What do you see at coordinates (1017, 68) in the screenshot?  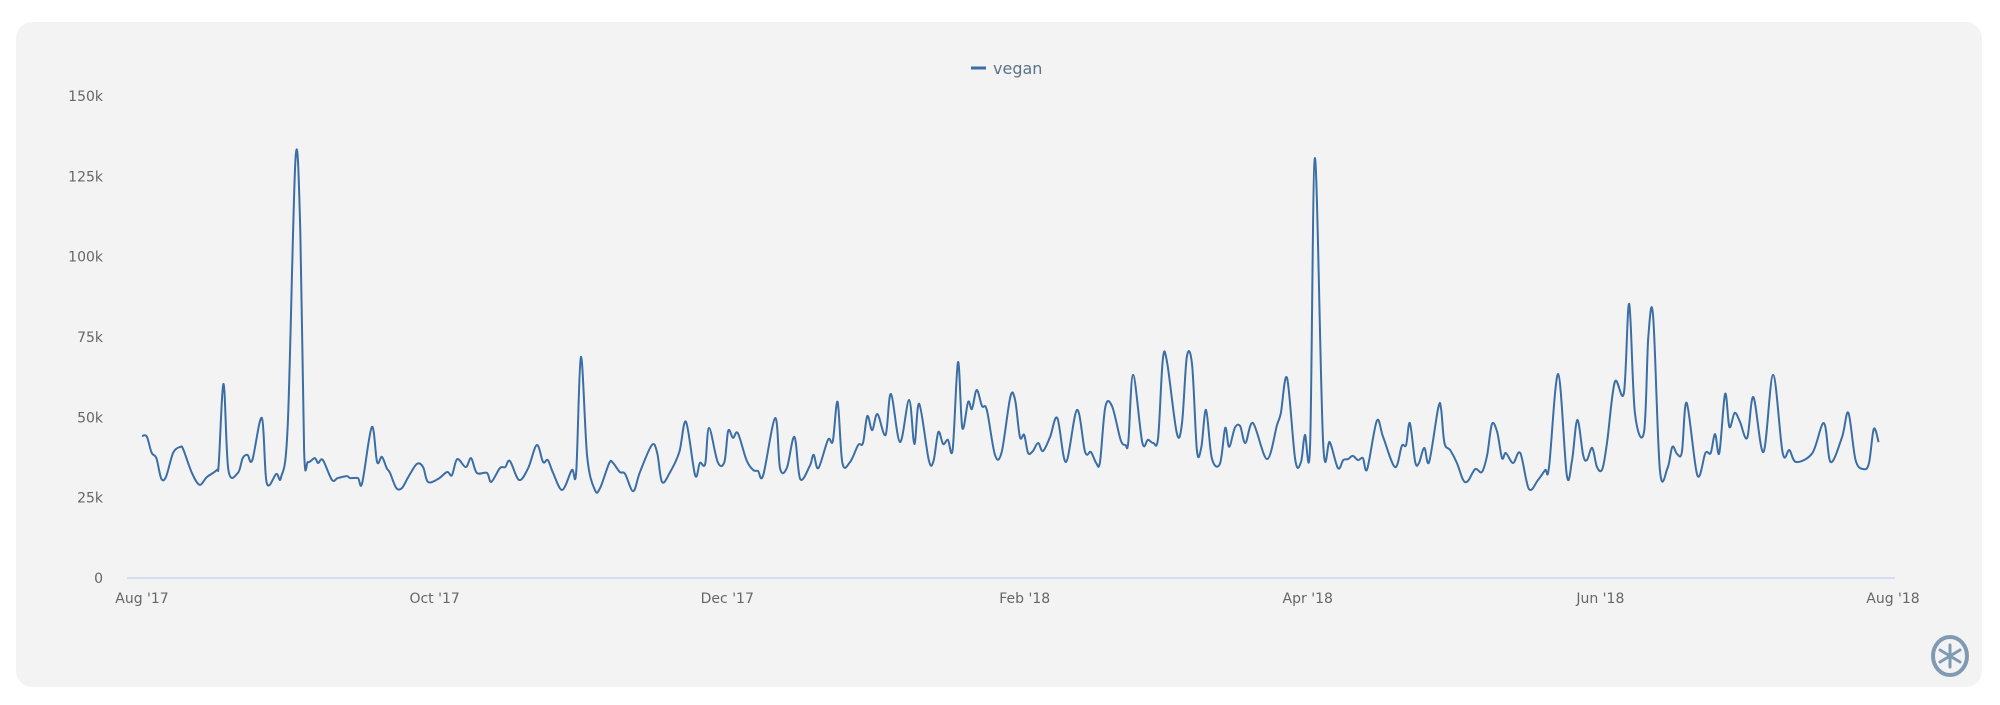 I see `legend-label: vegan` at bounding box center [1017, 68].